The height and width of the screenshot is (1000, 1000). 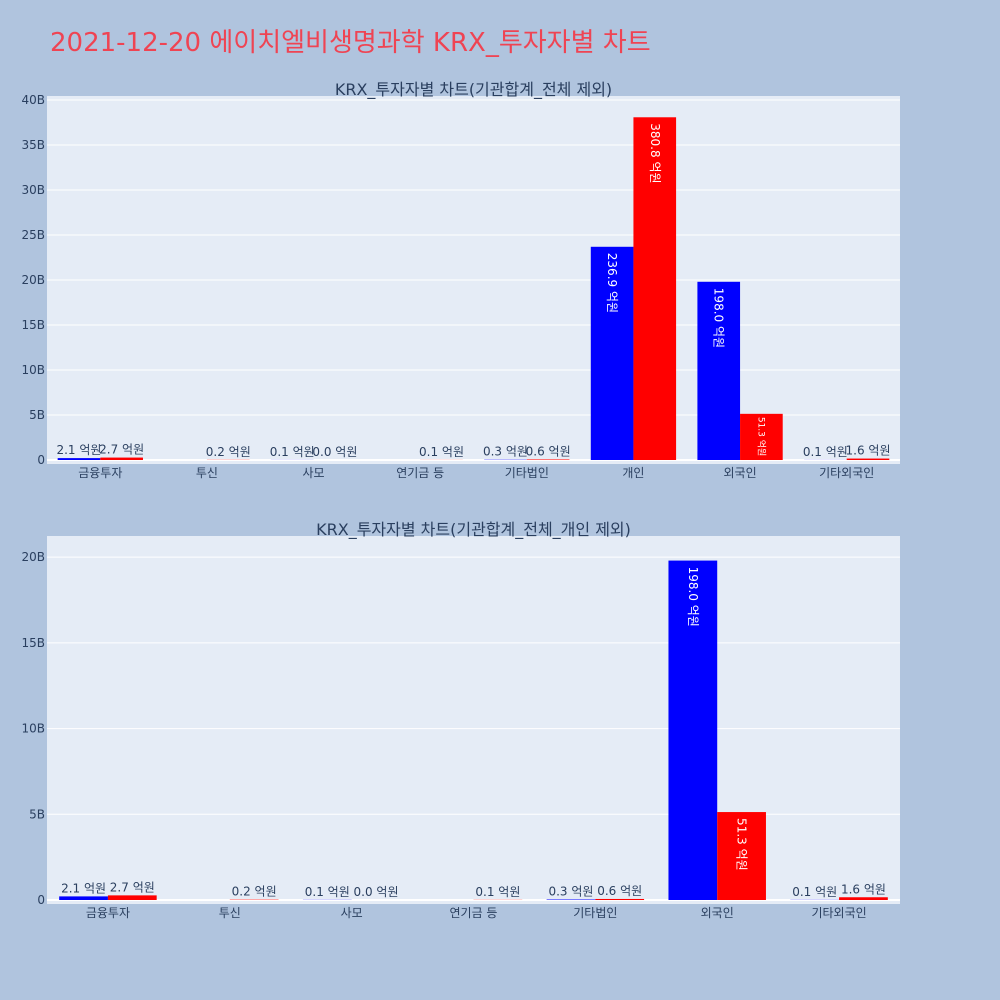 What do you see at coordinates (633, 473) in the screenshot?
I see `x-tick-label: 개인` at bounding box center [633, 473].